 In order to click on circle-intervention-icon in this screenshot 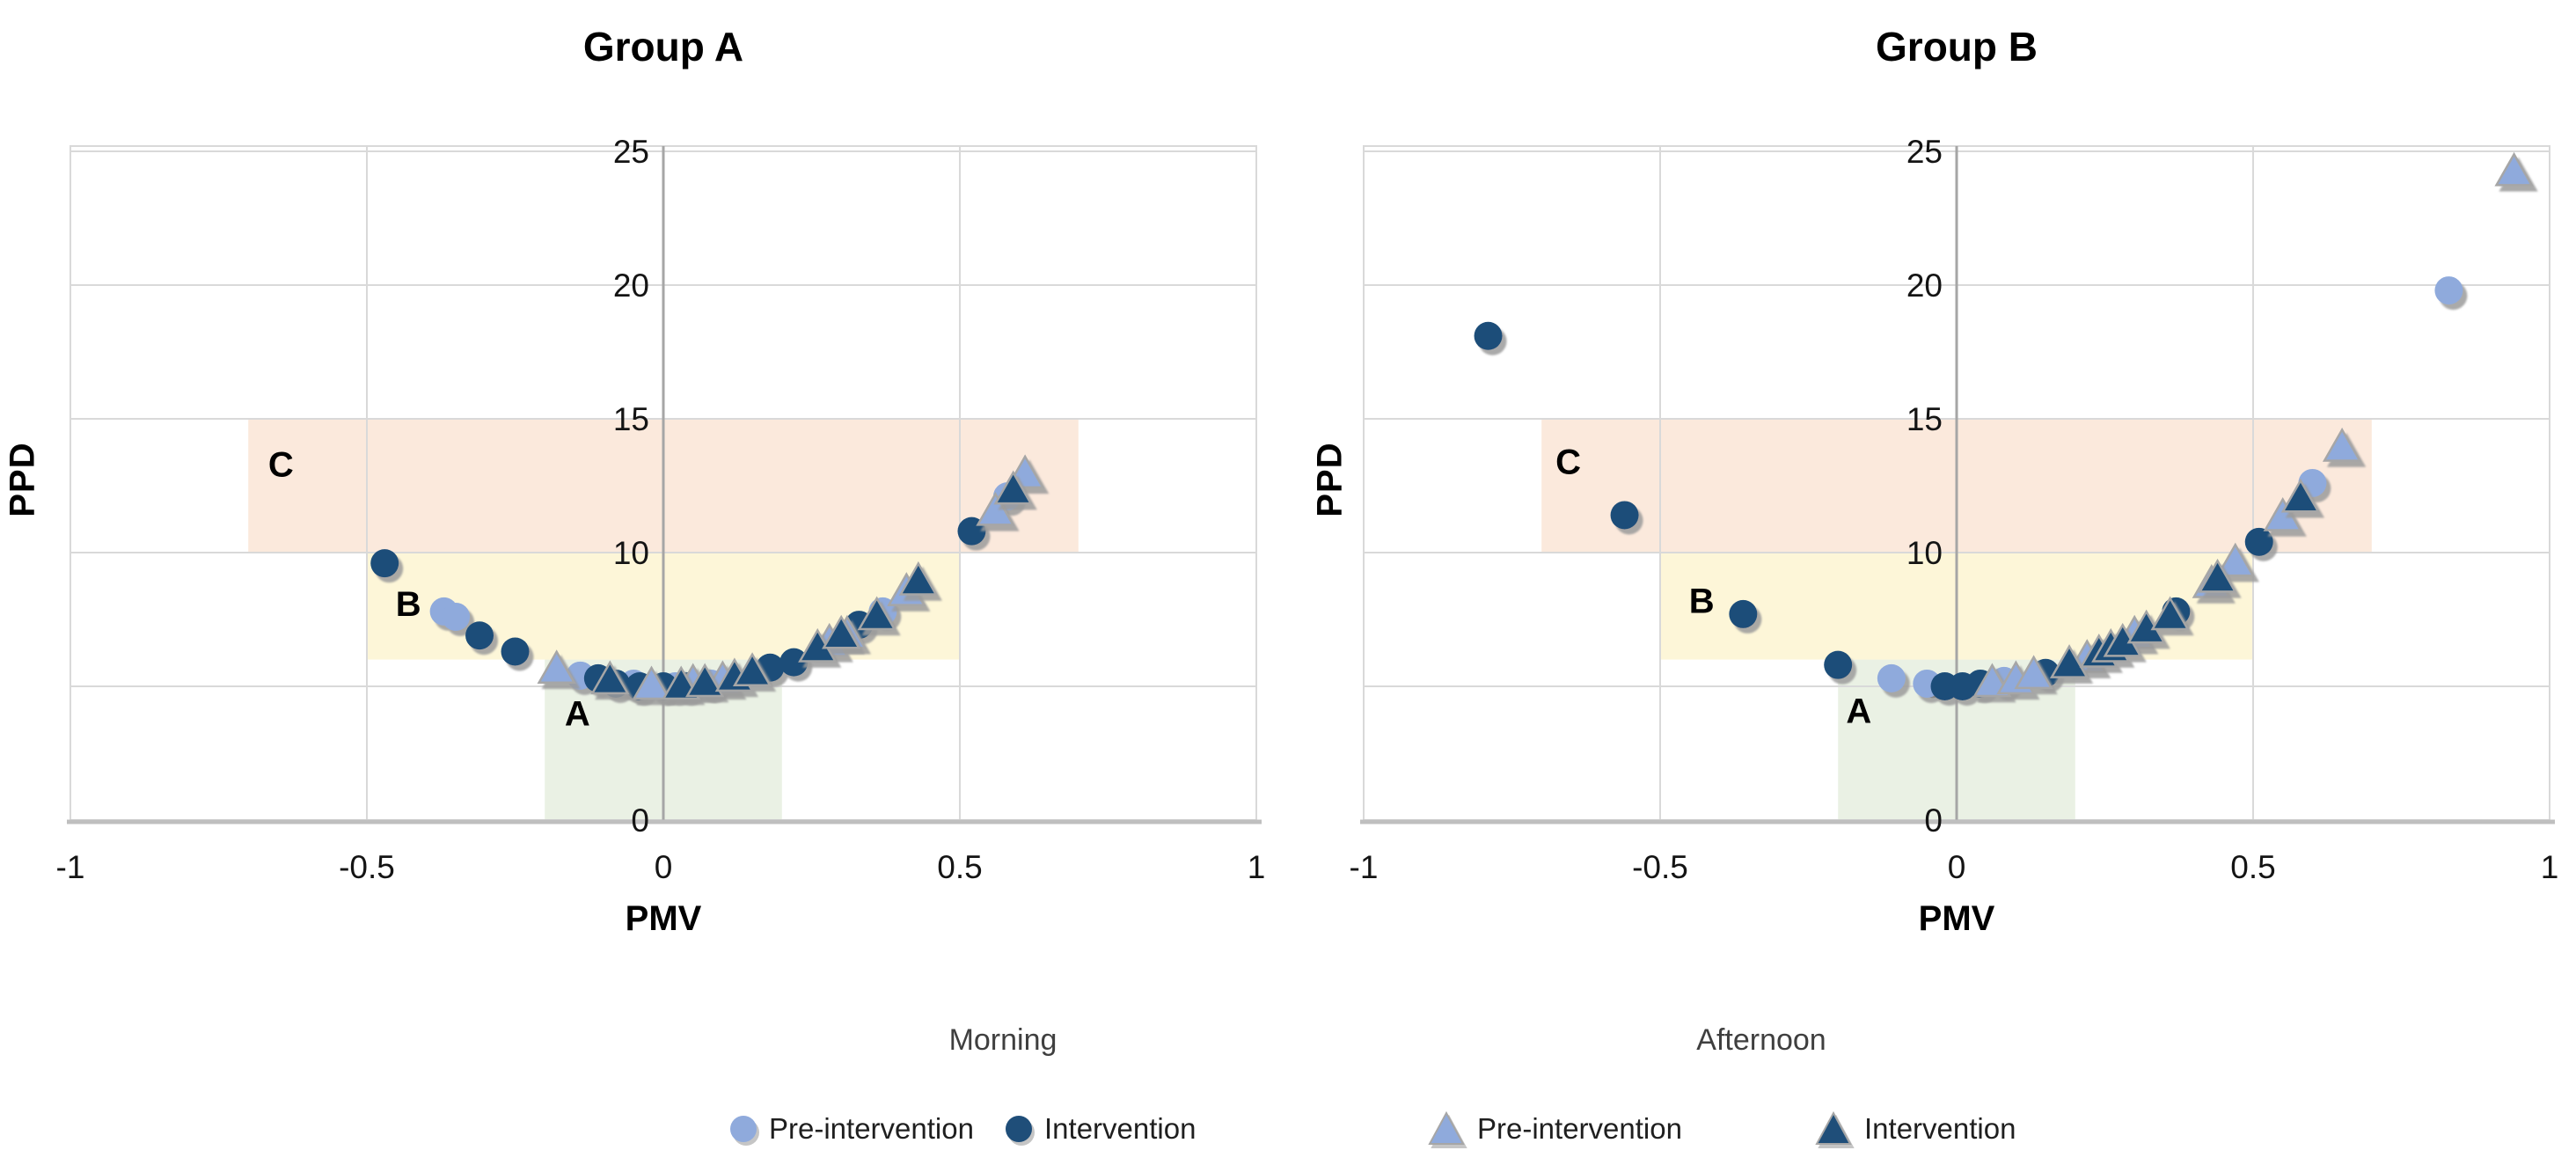, I will do `click(1019, 1129)`.